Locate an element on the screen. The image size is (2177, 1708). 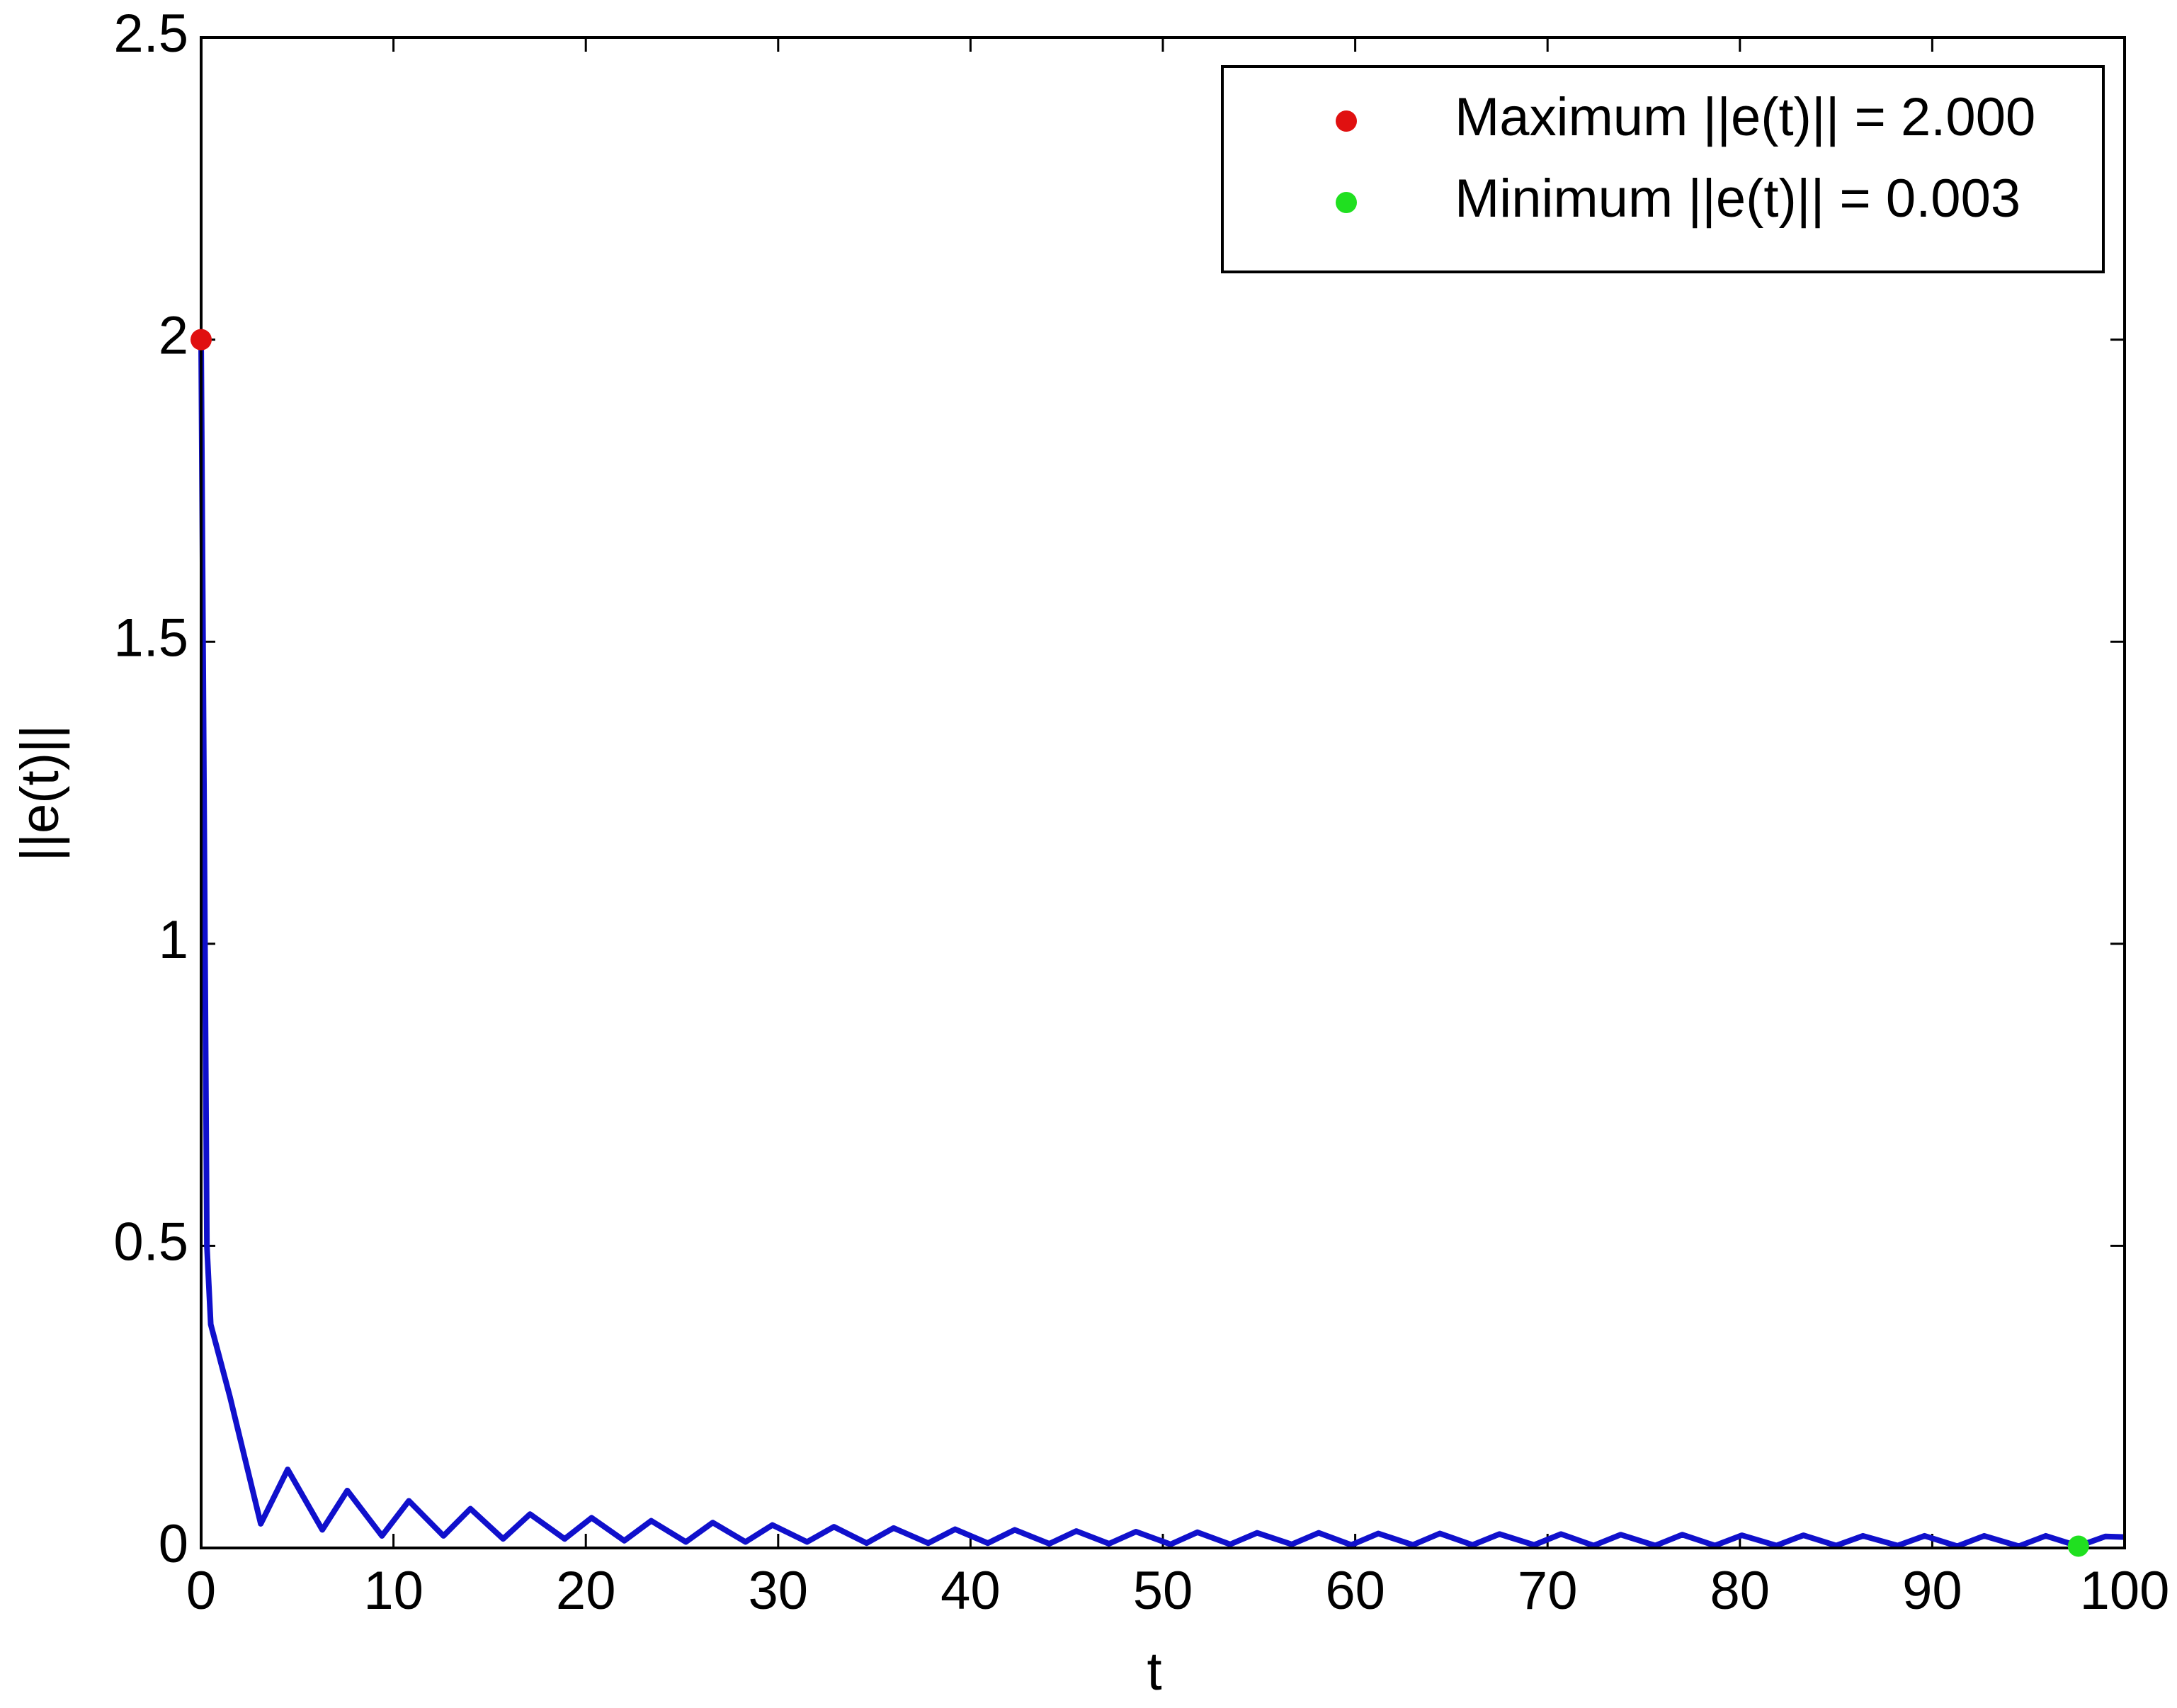
legend-box is located at coordinates (1663, 169).